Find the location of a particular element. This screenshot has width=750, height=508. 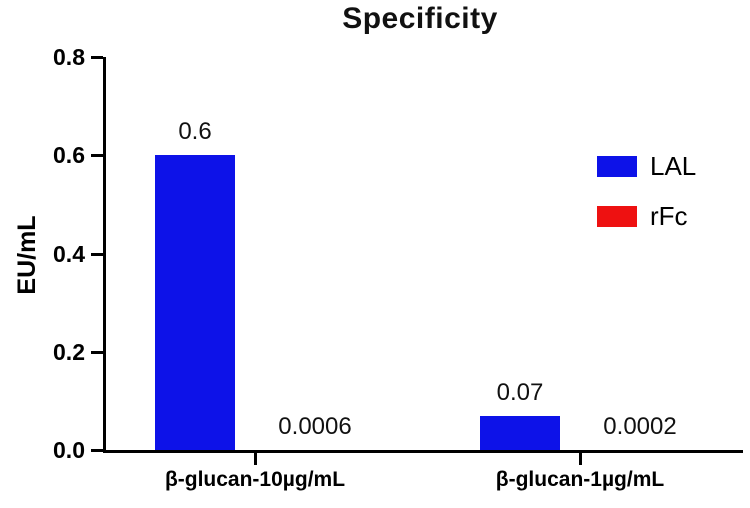

y-tick-label: 0.0 is located at coordinates (69, 450).